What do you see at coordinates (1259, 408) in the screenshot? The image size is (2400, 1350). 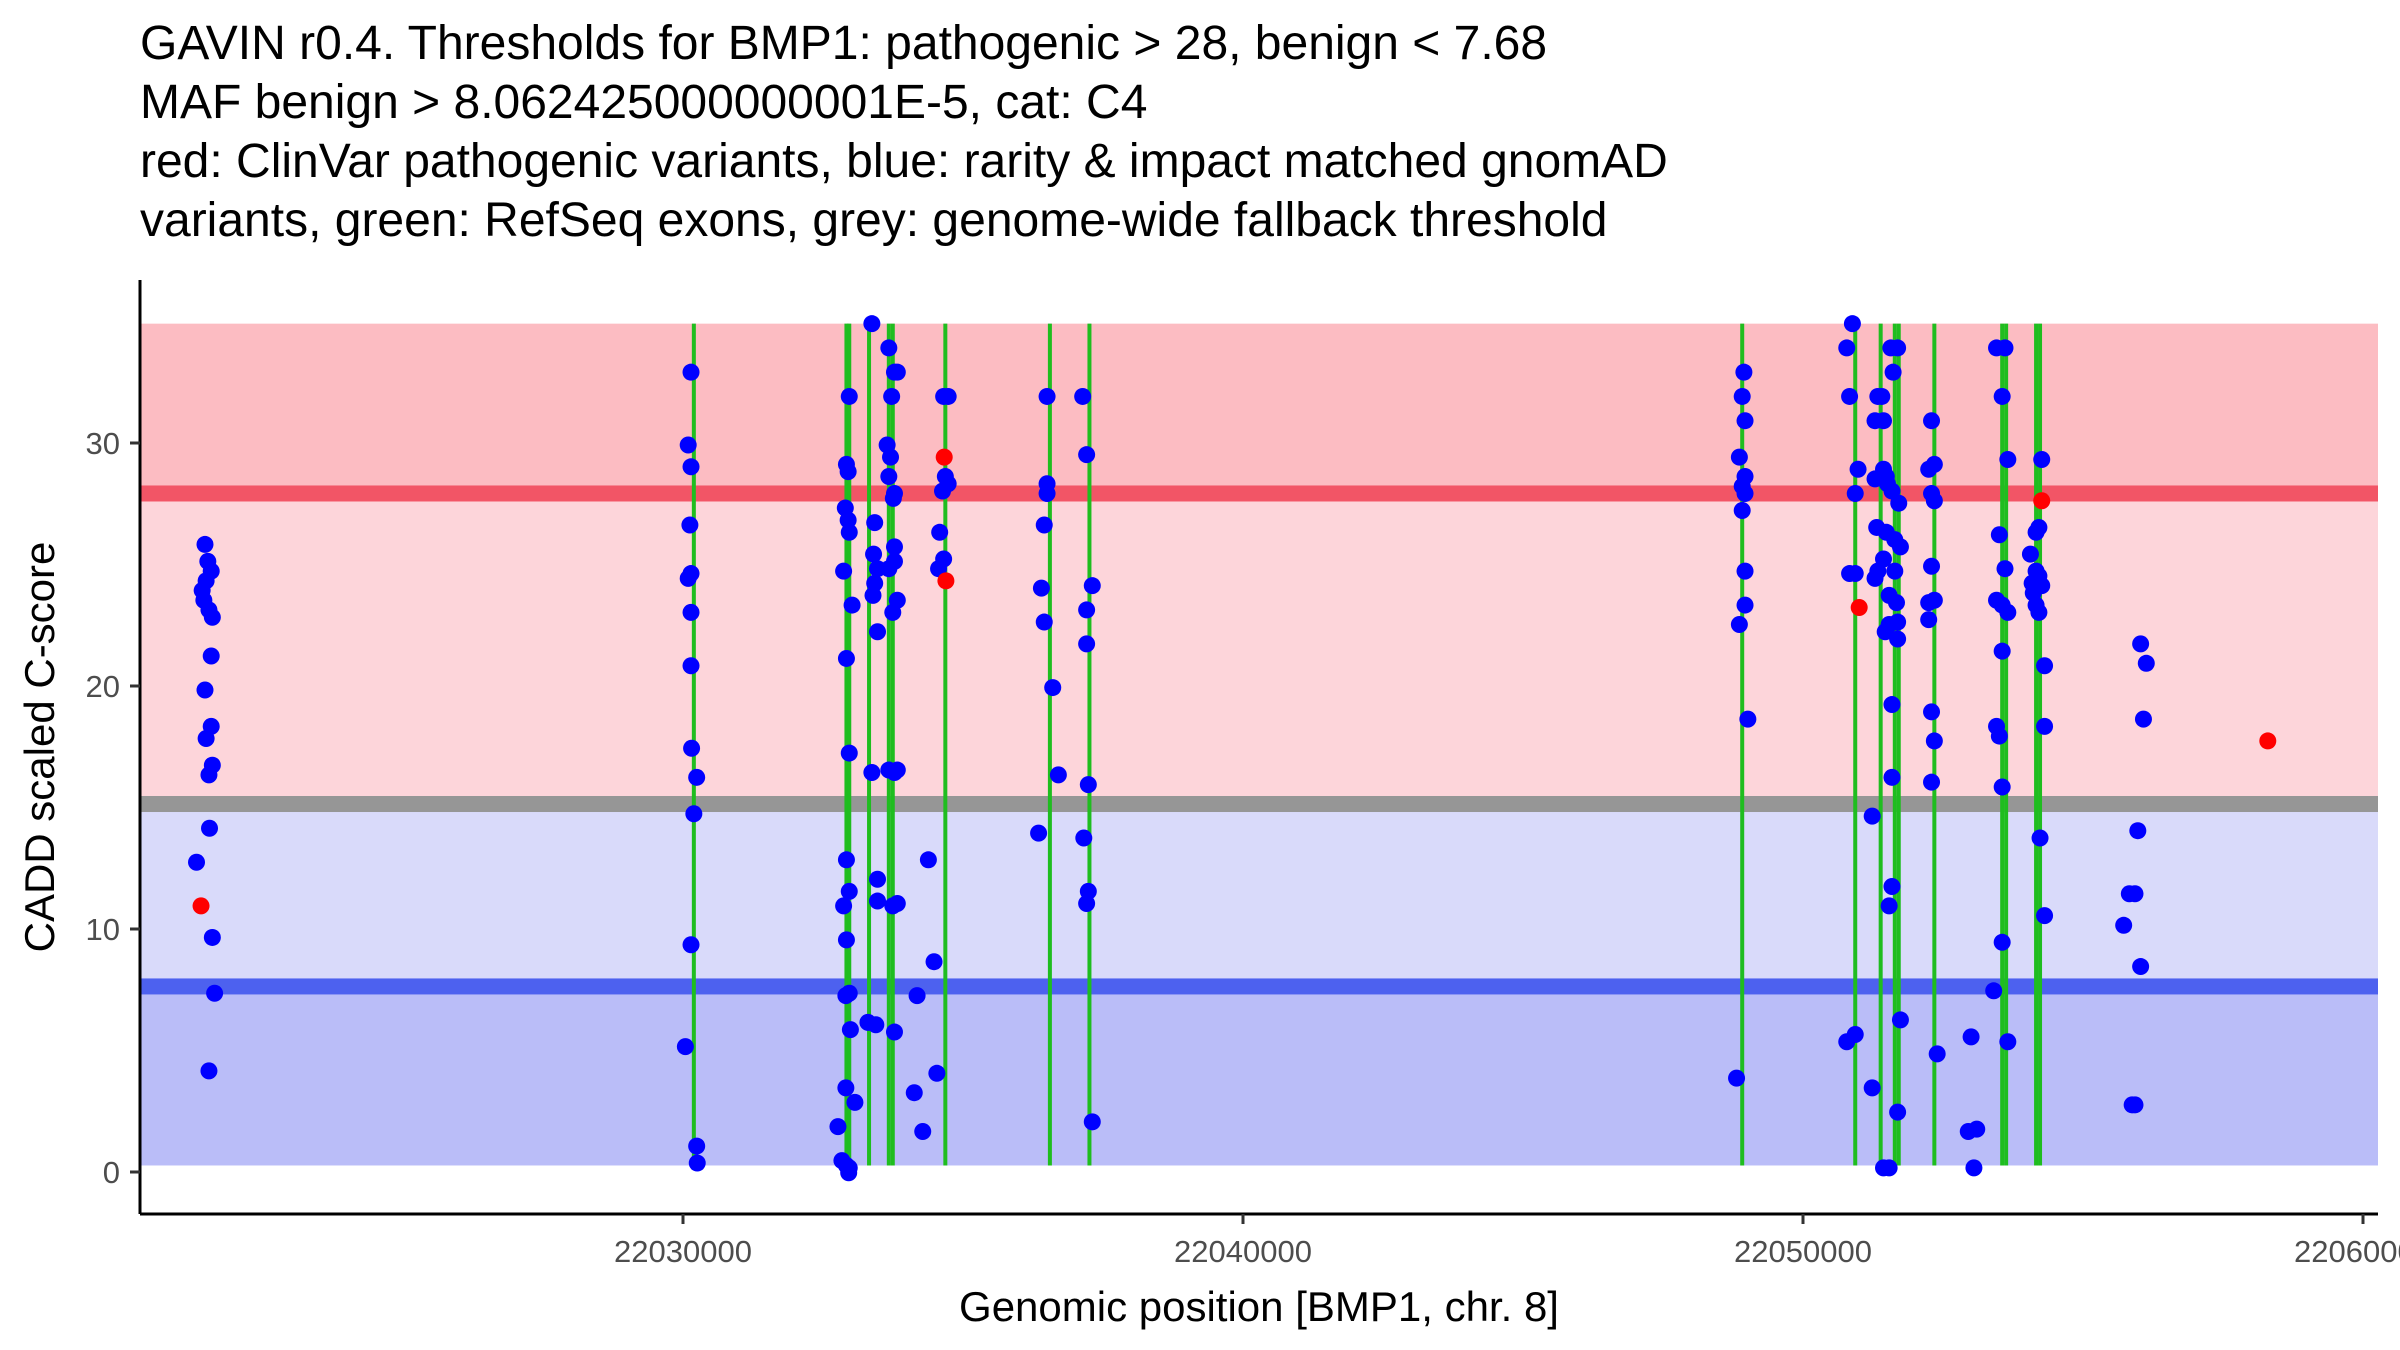 I see `pathogenic-zone-band` at bounding box center [1259, 408].